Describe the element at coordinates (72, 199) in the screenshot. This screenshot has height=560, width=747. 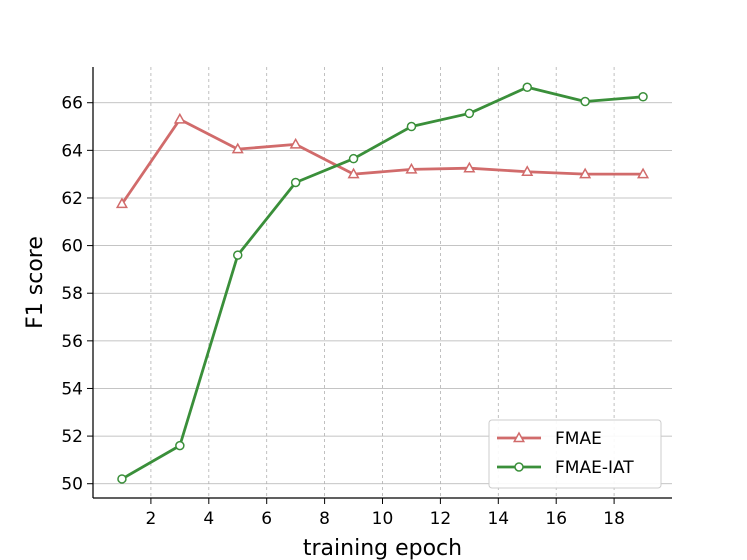
I see `y-tick-label: 62` at that location.